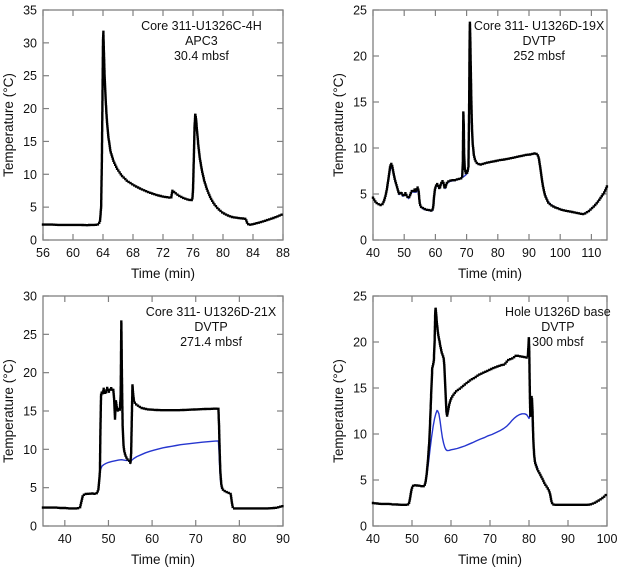 Image resolution: width=618 pixels, height=572 pixels. What do you see at coordinates (283, 253) in the screenshot?
I see `x-tick-label: 88` at bounding box center [283, 253].